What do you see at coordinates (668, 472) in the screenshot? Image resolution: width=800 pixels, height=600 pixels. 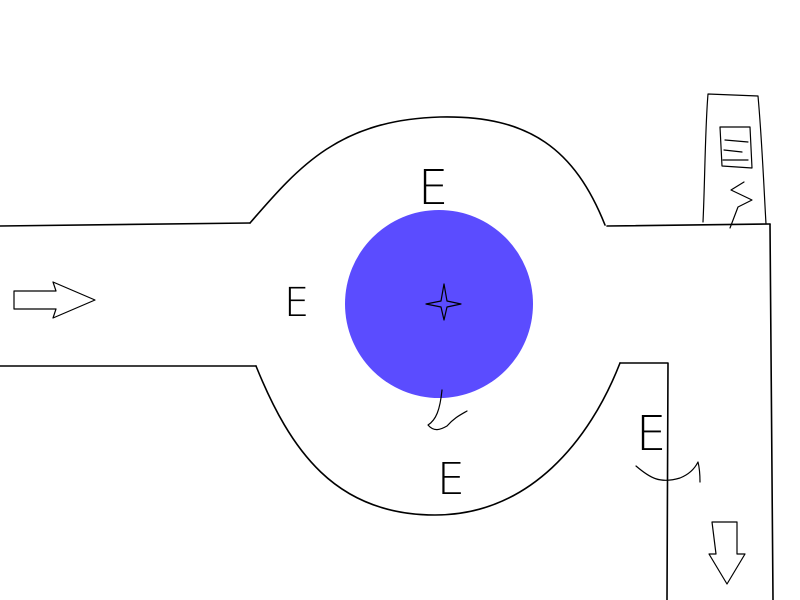 I see `squiggle-mark-bottom-right` at bounding box center [668, 472].